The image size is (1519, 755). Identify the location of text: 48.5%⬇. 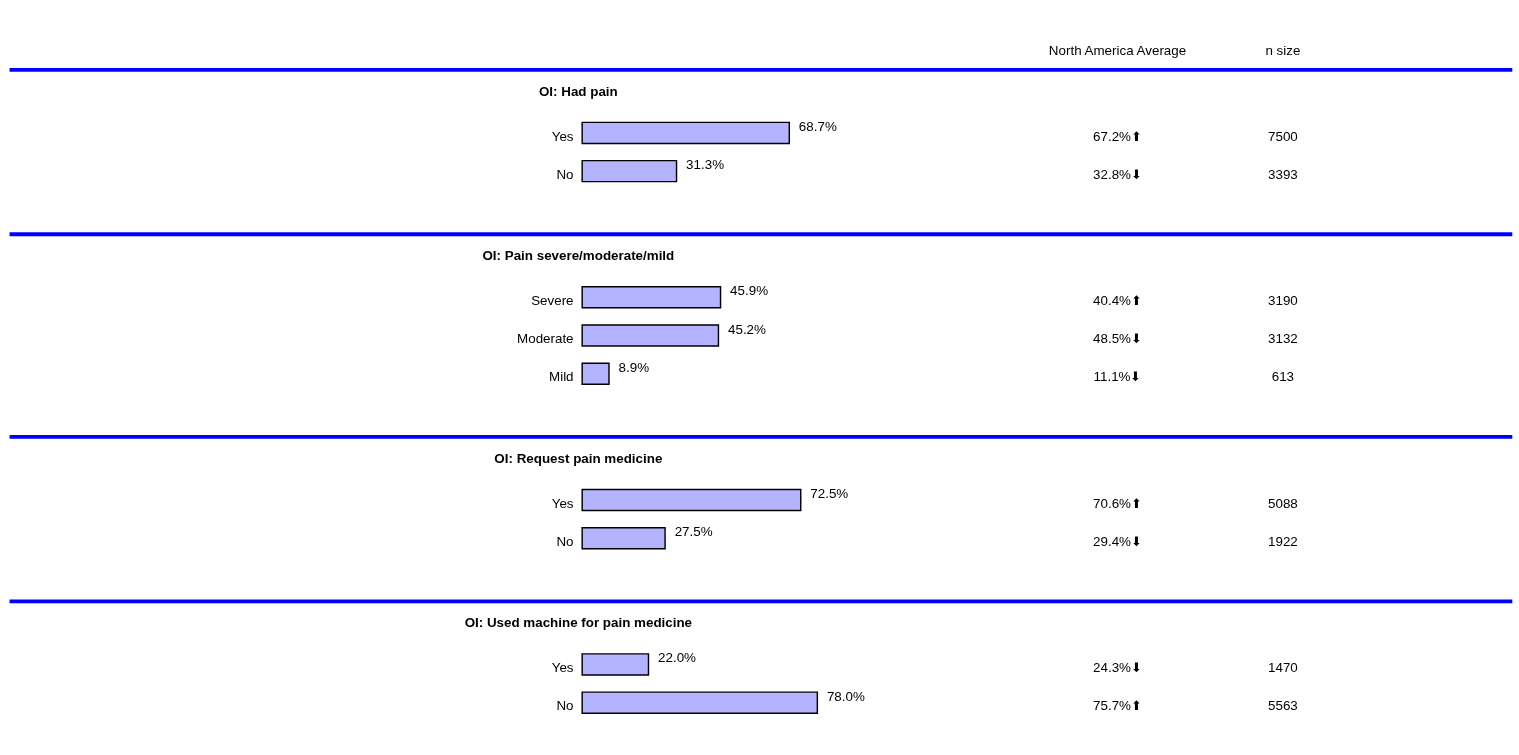
(1117, 339).